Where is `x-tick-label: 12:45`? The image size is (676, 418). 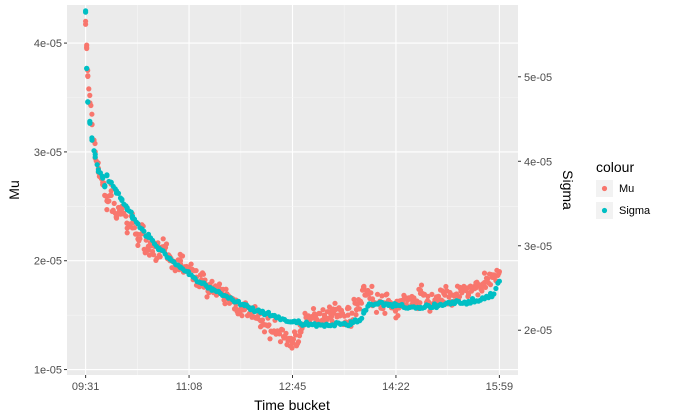
x-tick-label: 12:45 is located at coordinates (293, 387).